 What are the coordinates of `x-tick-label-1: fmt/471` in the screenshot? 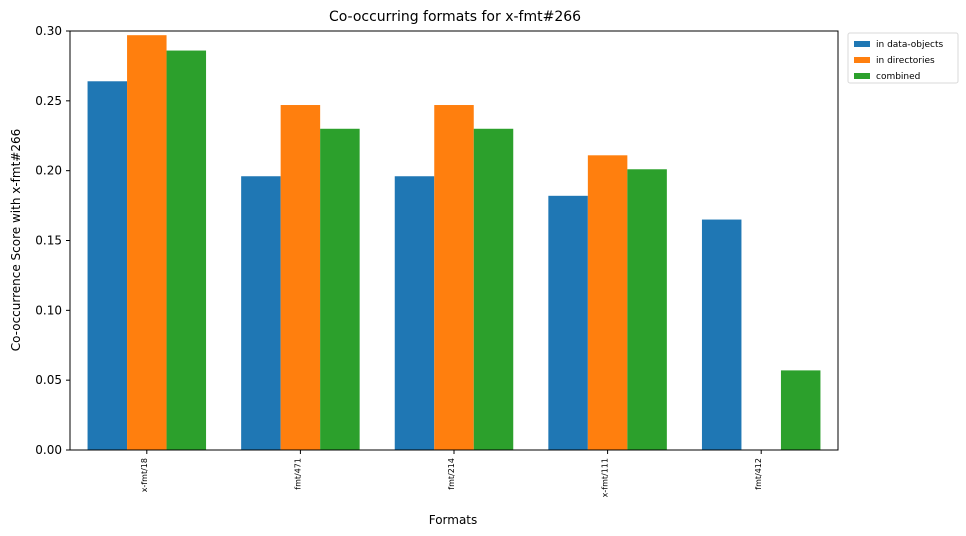 It's located at (297, 474).